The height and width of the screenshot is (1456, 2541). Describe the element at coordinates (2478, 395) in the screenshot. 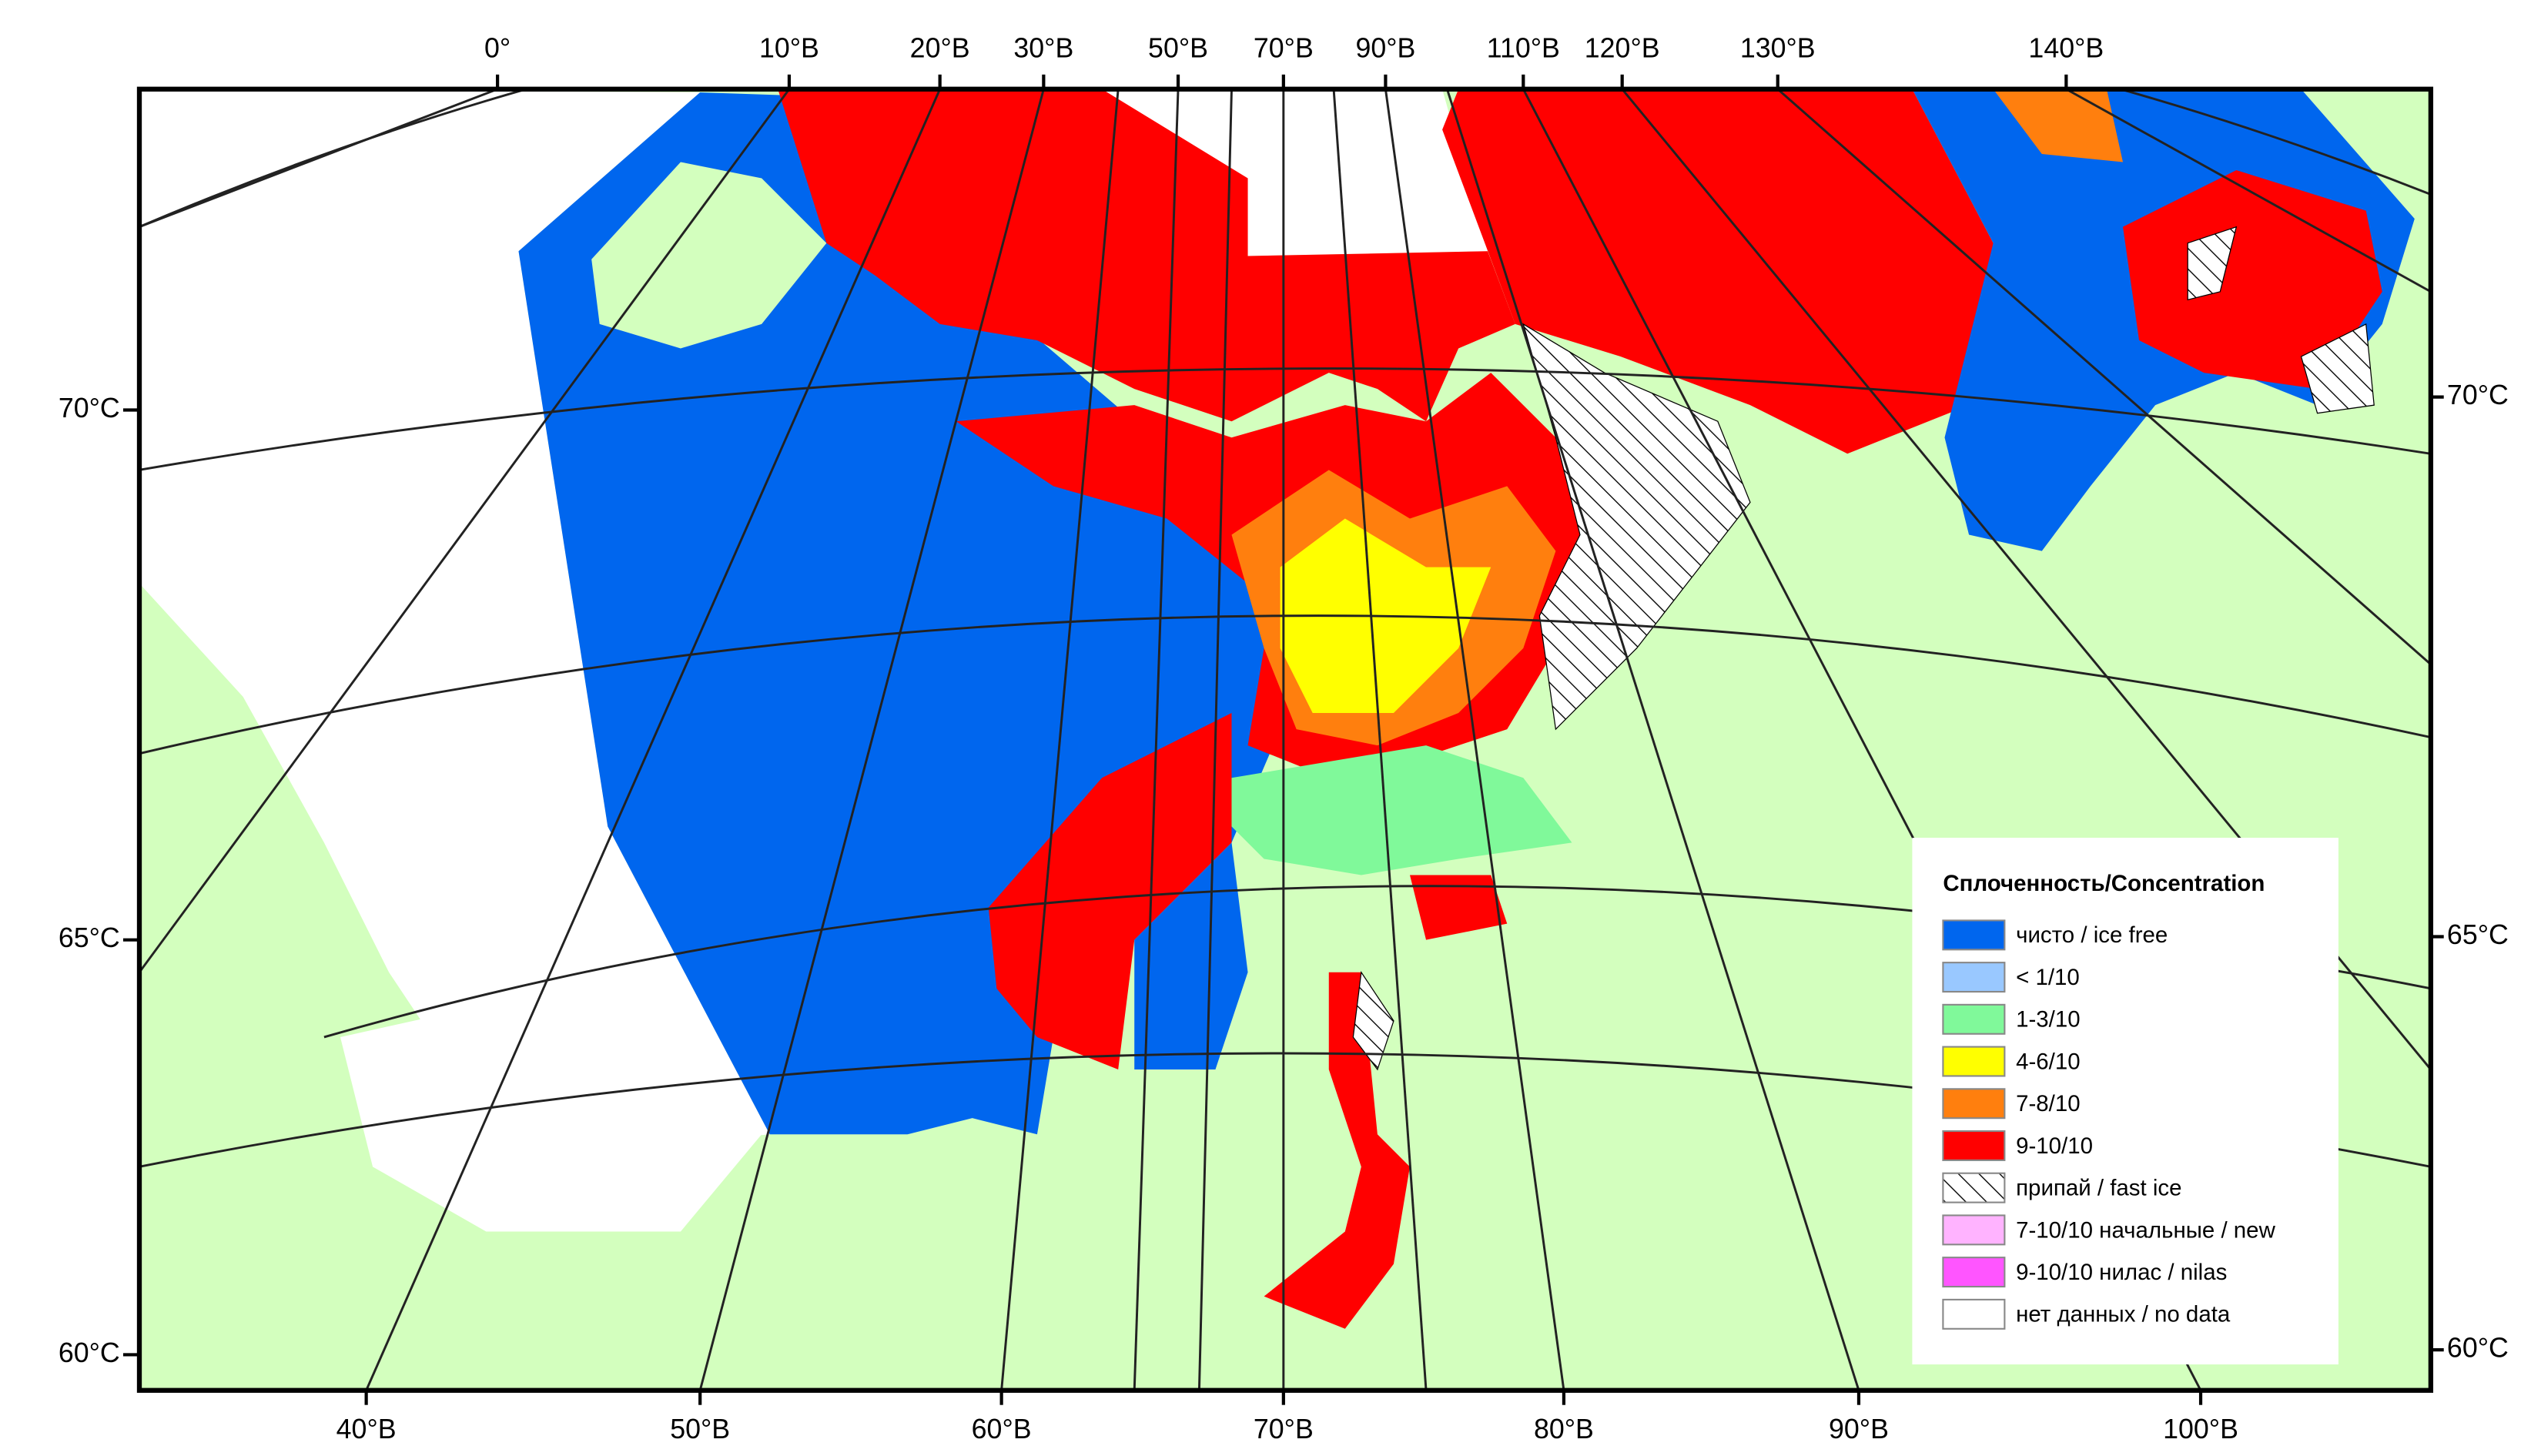

I see `right-label: 70°С` at that location.